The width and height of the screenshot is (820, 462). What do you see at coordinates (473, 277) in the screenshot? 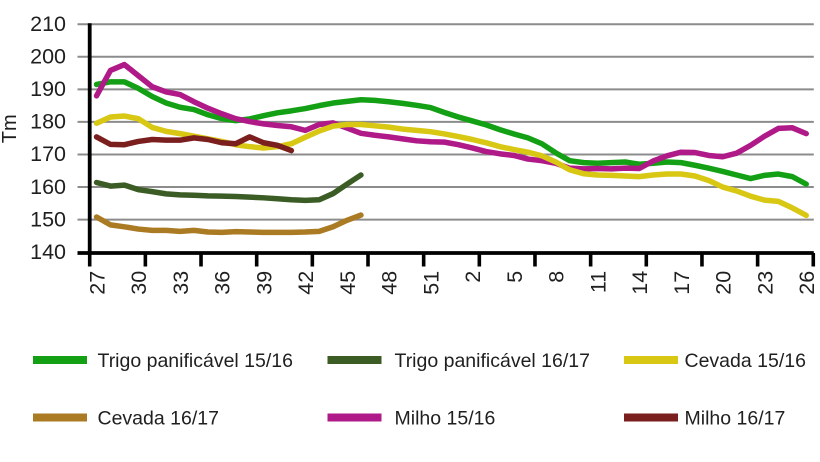
I see `svg-text: 2` at bounding box center [473, 277].